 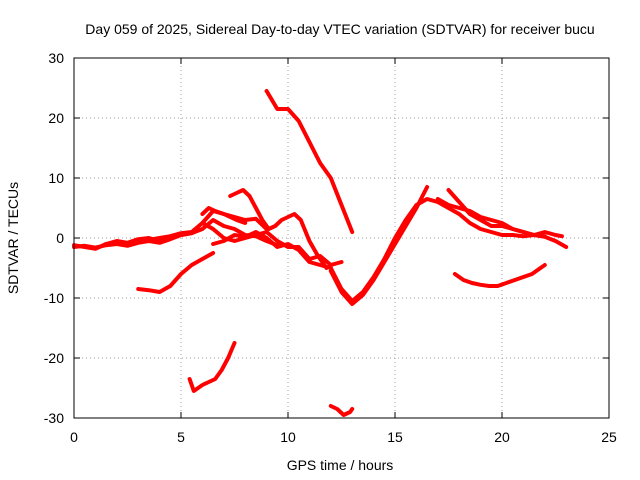 What do you see at coordinates (54, 418) in the screenshot?
I see `y-tick-label: -30` at bounding box center [54, 418].